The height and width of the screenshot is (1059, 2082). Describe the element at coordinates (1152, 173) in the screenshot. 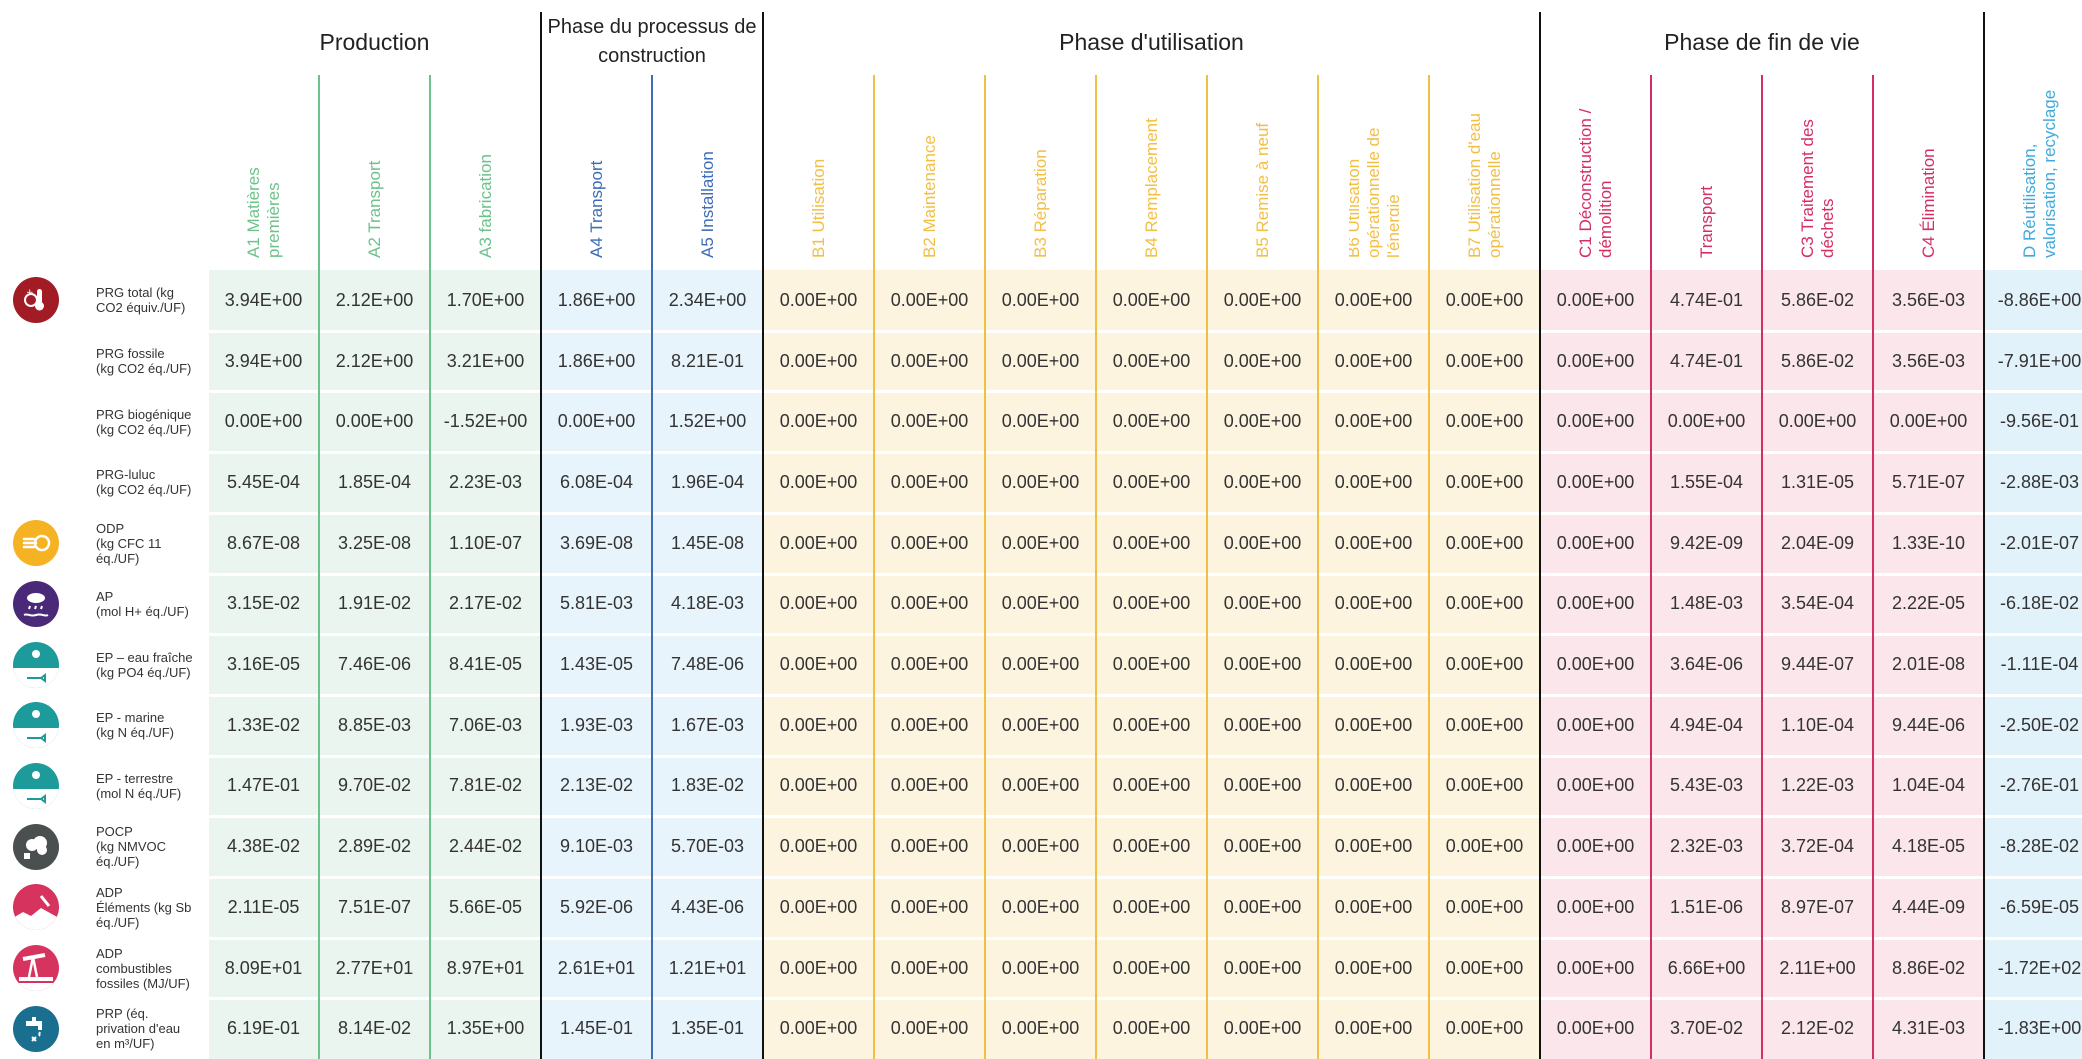

I see `column-header: B4 Remplacement` at that location.